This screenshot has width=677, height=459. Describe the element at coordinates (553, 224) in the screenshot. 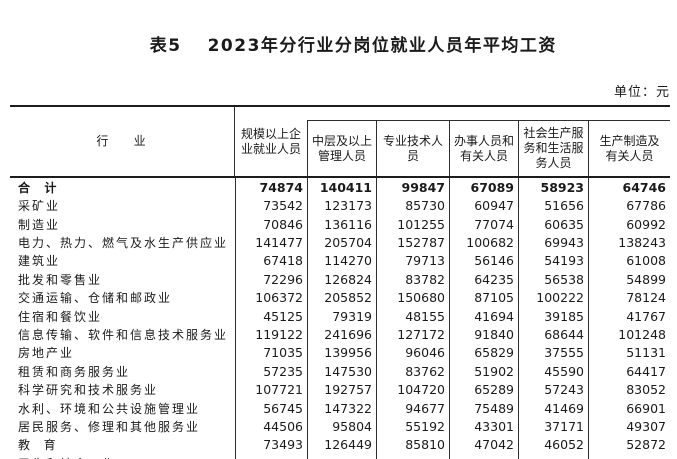

I see `value-cell: 60635` at that location.